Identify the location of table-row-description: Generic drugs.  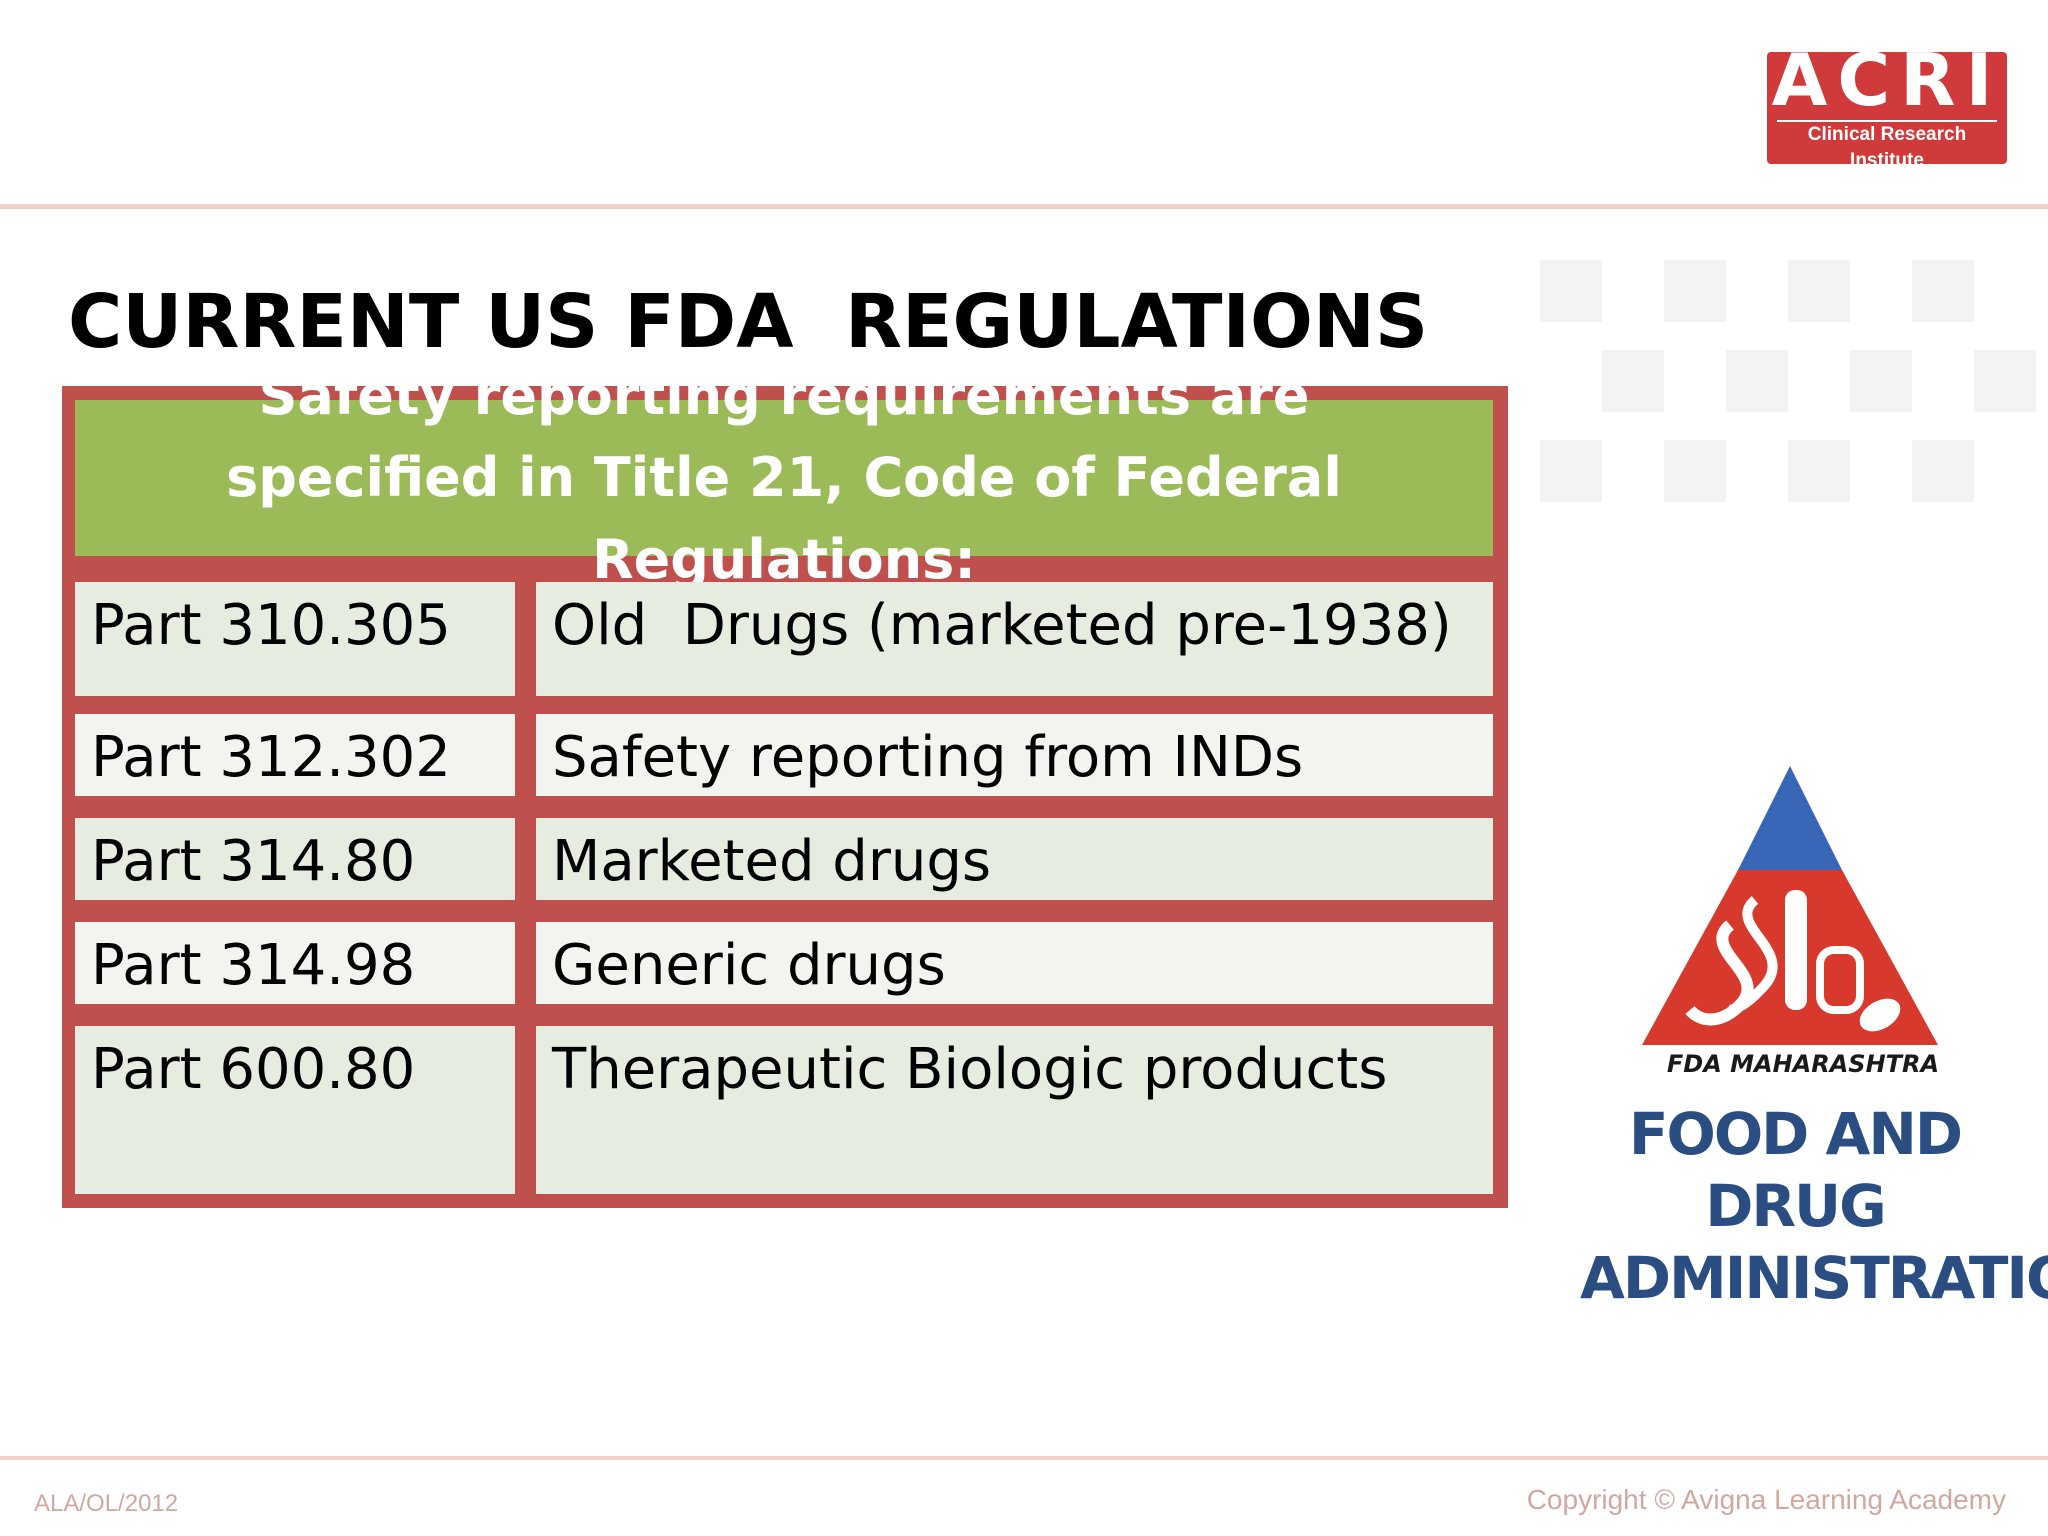
(1014, 963).